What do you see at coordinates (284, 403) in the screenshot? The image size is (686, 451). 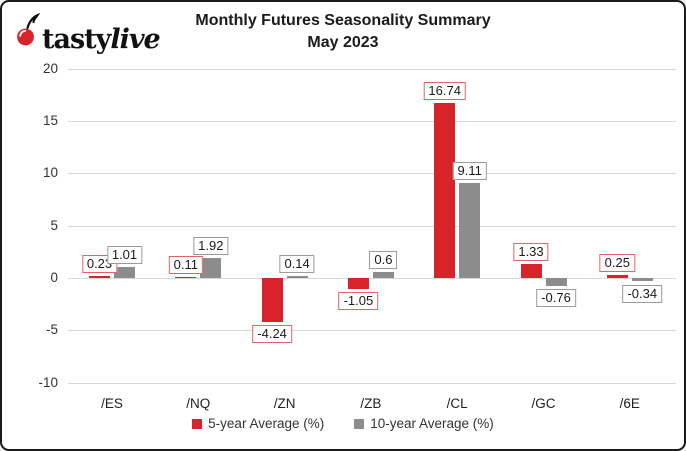 I see `x-axis-label-ZN: /ZN` at bounding box center [284, 403].